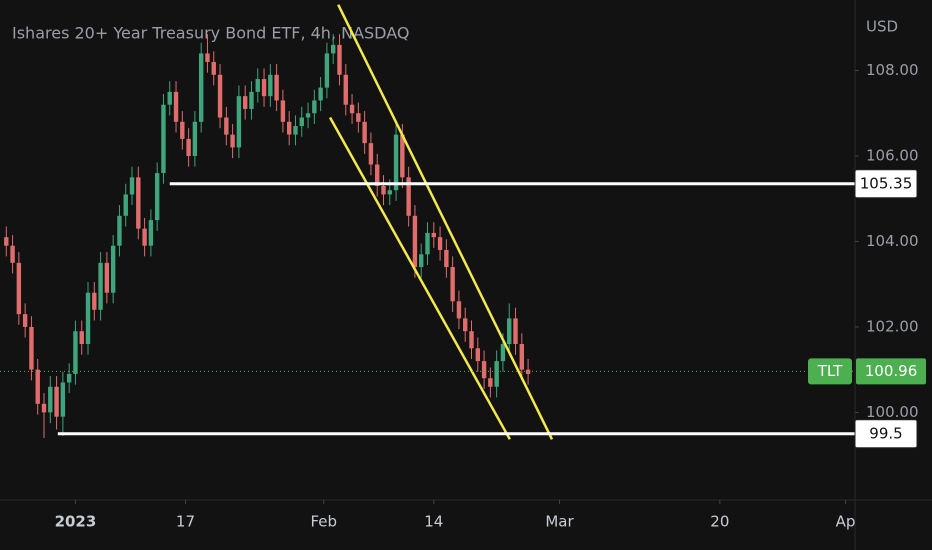 This screenshot has height=550, width=932. I want to click on symbol-tag-text: TLT, so click(830, 371).